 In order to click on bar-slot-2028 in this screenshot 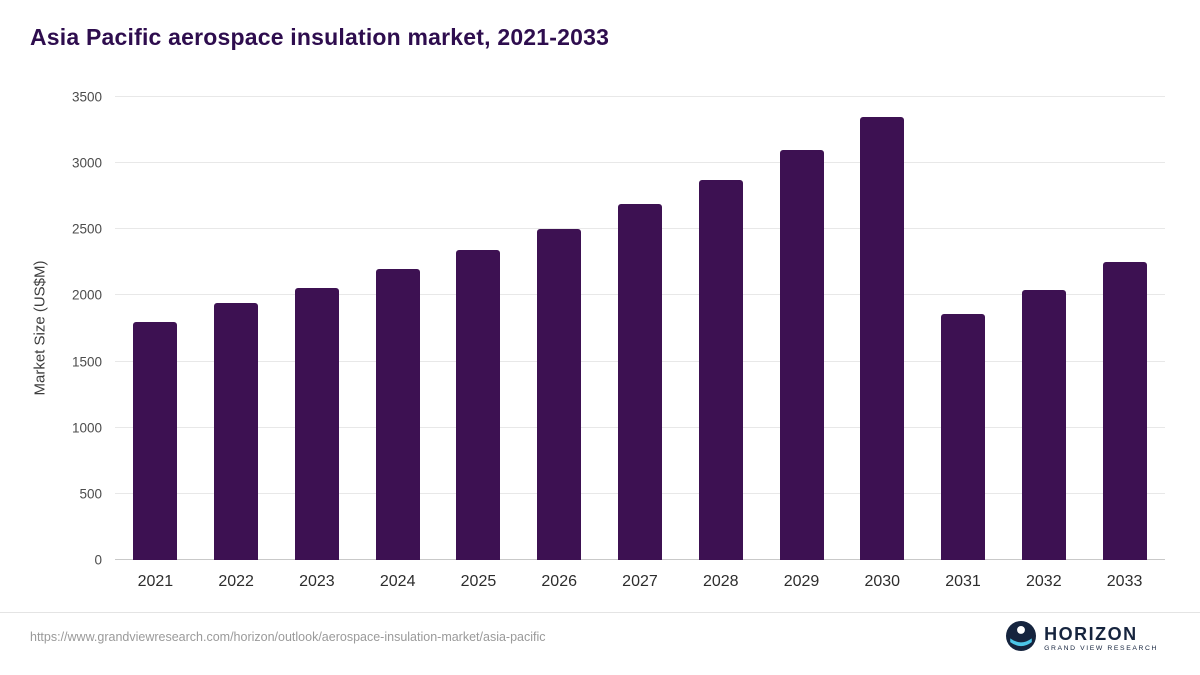, I will do `click(720, 328)`.